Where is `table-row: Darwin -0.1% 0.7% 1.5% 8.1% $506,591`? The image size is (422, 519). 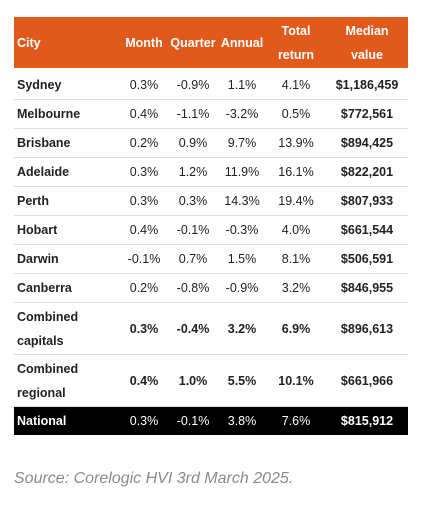
table-row: Darwin -0.1% 0.7% 1.5% 8.1% $506,591 is located at coordinates (211, 259).